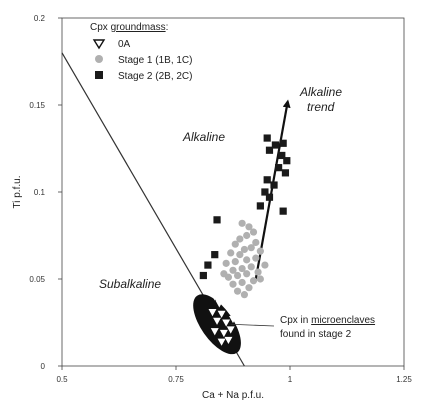  What do you see at coordinates (233, 395) in the screenshot?
I see `x-axis-title: Ca + Na p.f.u.` at bounding box center [233, 395].